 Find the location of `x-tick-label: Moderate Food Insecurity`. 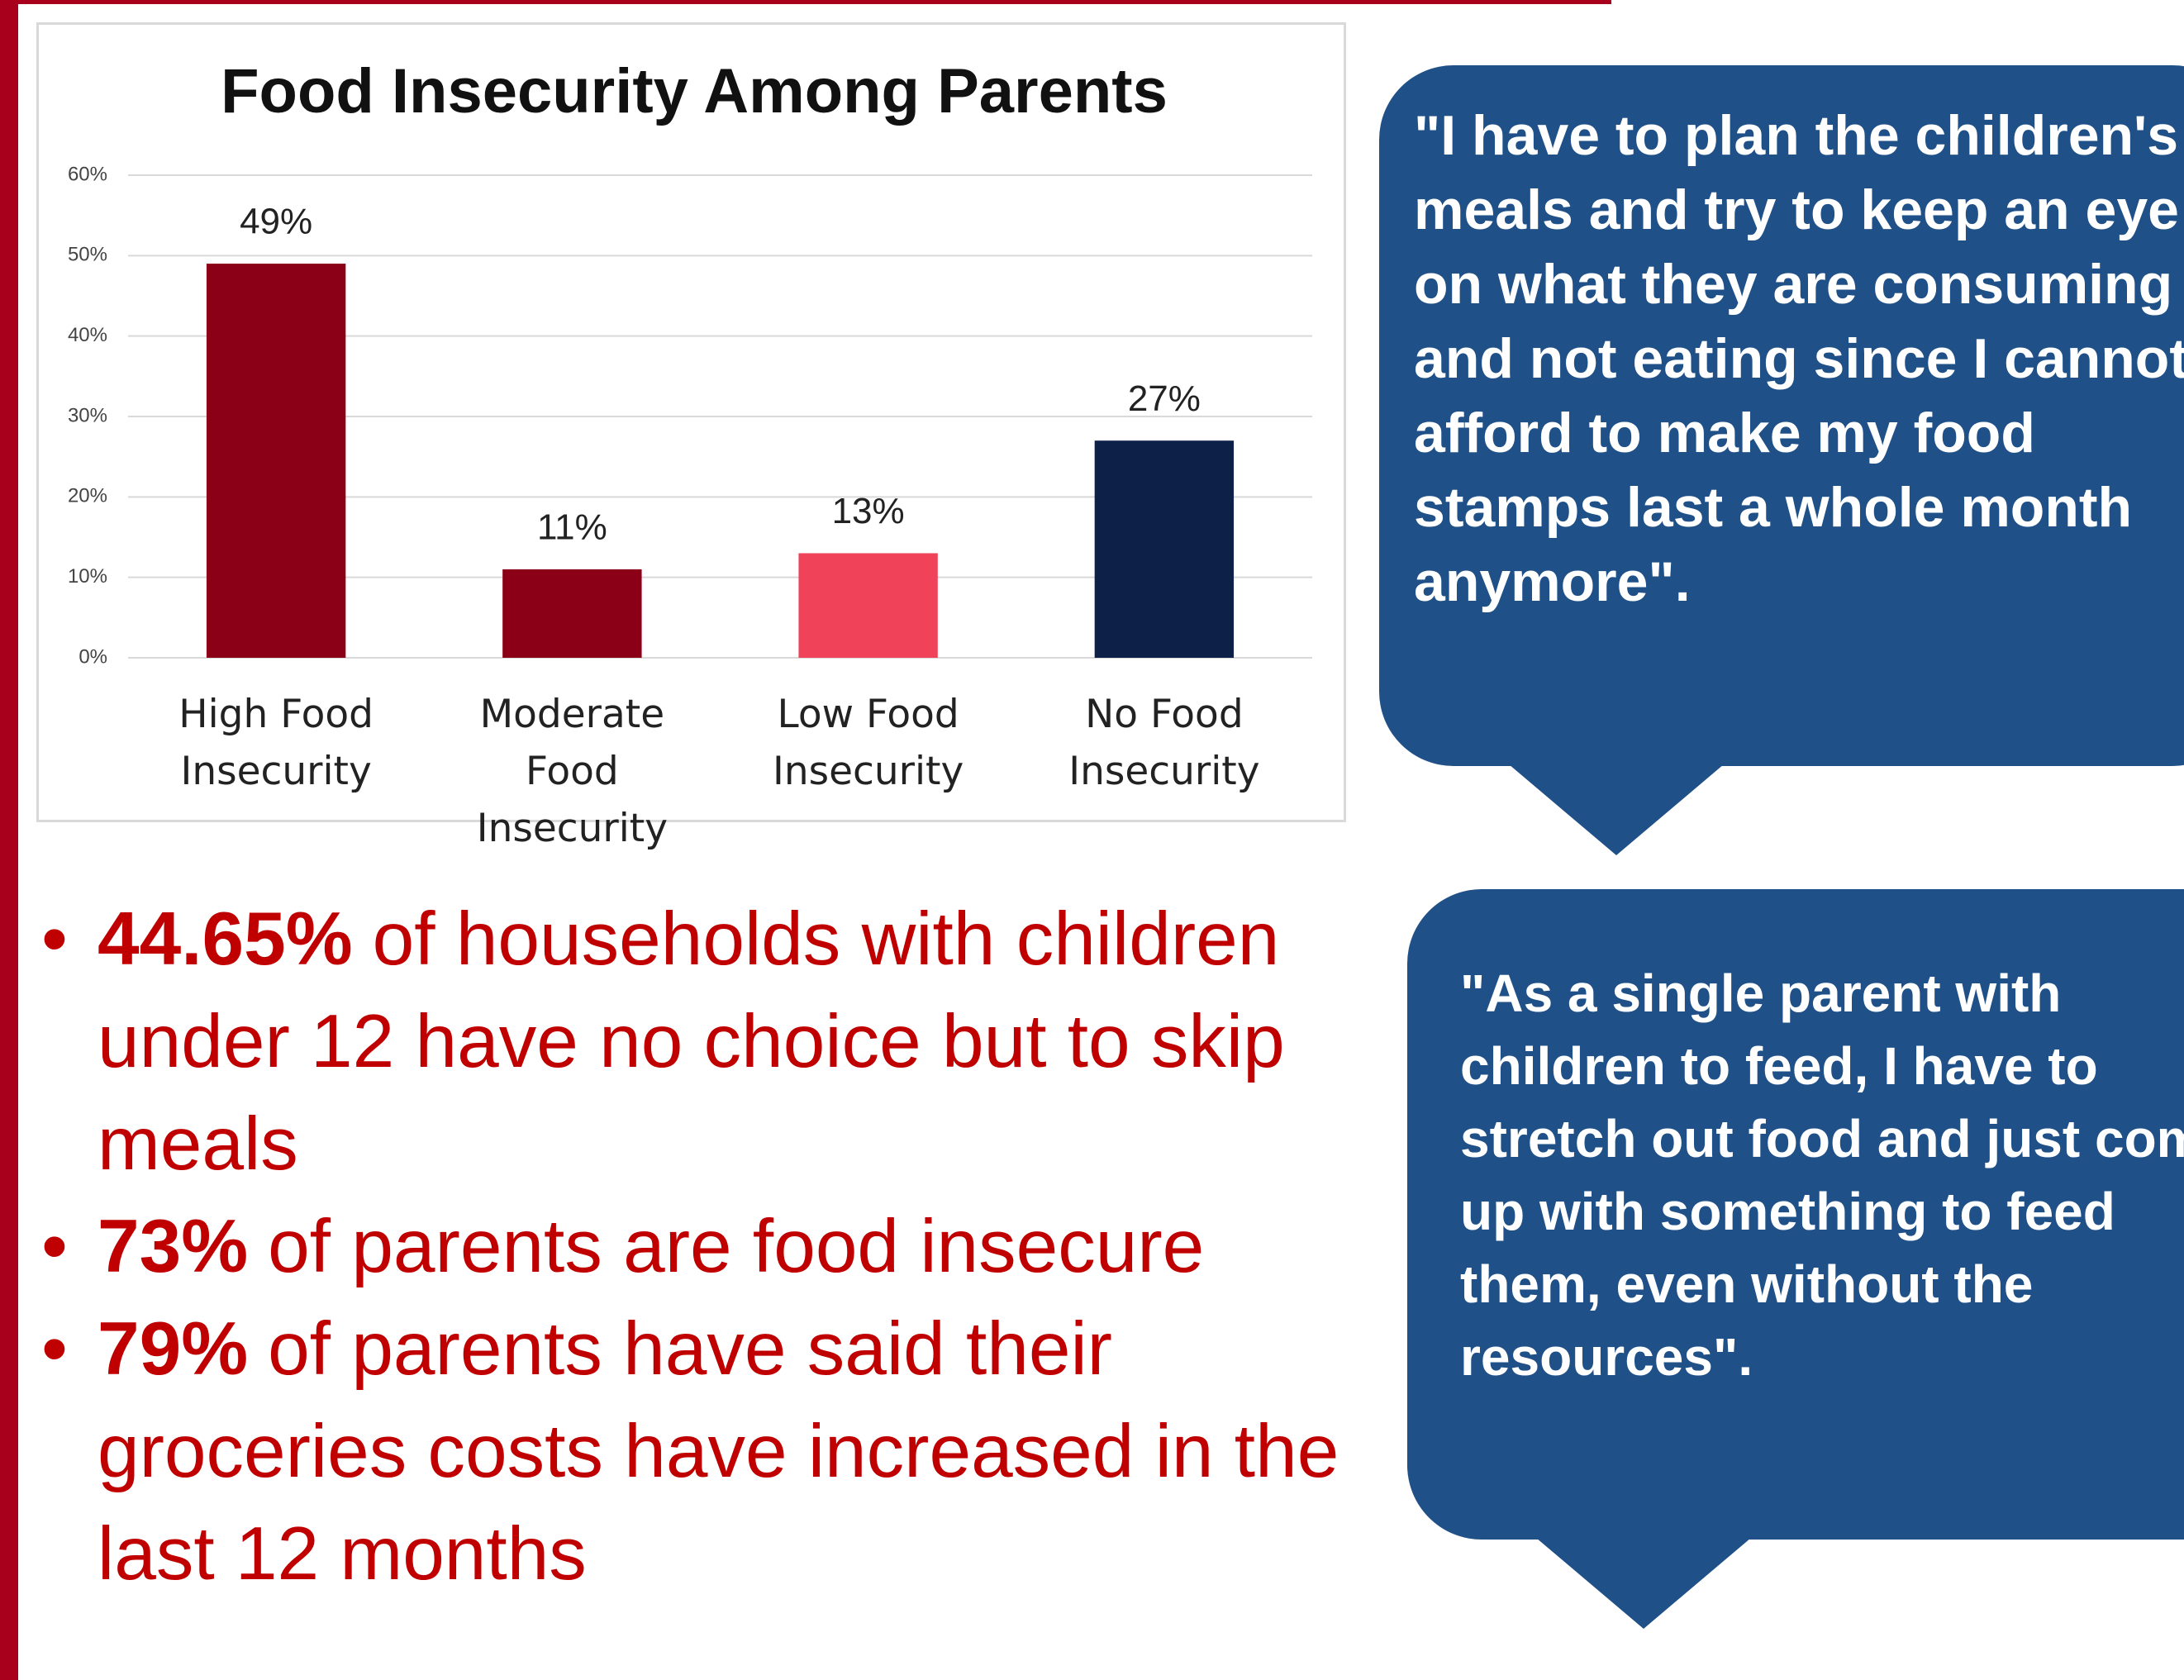

x-tick-label: Moderate Food Insecurity is located at coordinates (572, 771).